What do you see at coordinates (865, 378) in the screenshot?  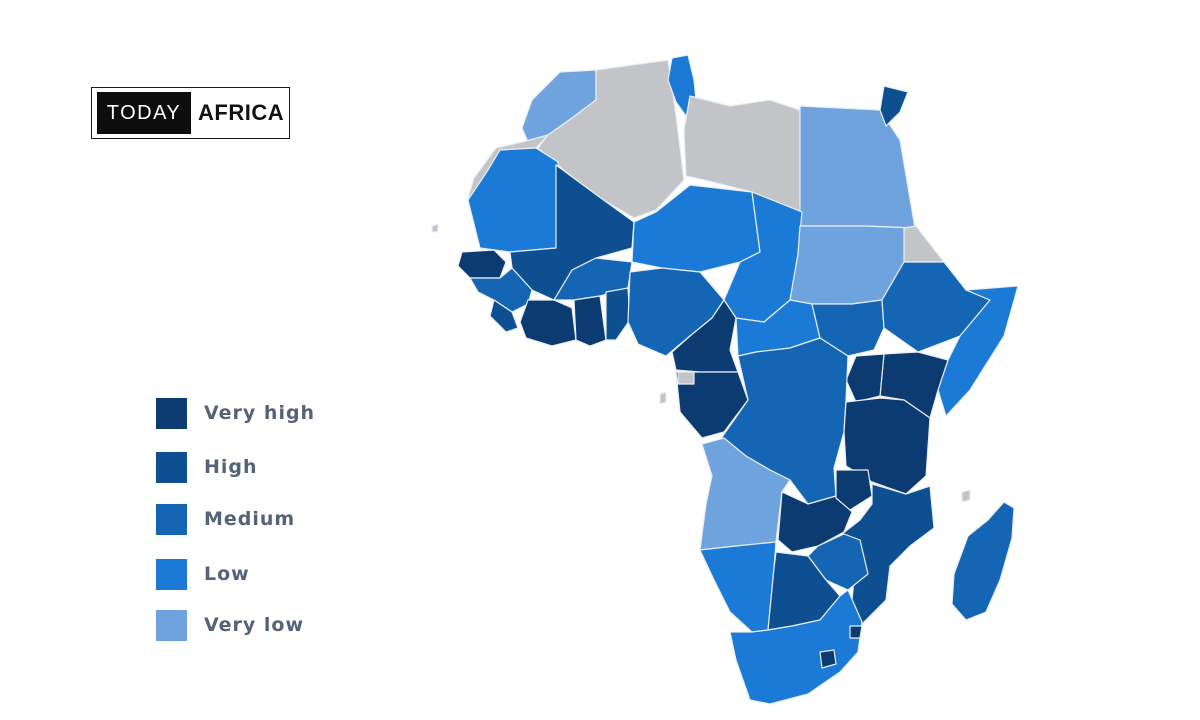 I see `region-uganda` at bounding box center [865, 378].